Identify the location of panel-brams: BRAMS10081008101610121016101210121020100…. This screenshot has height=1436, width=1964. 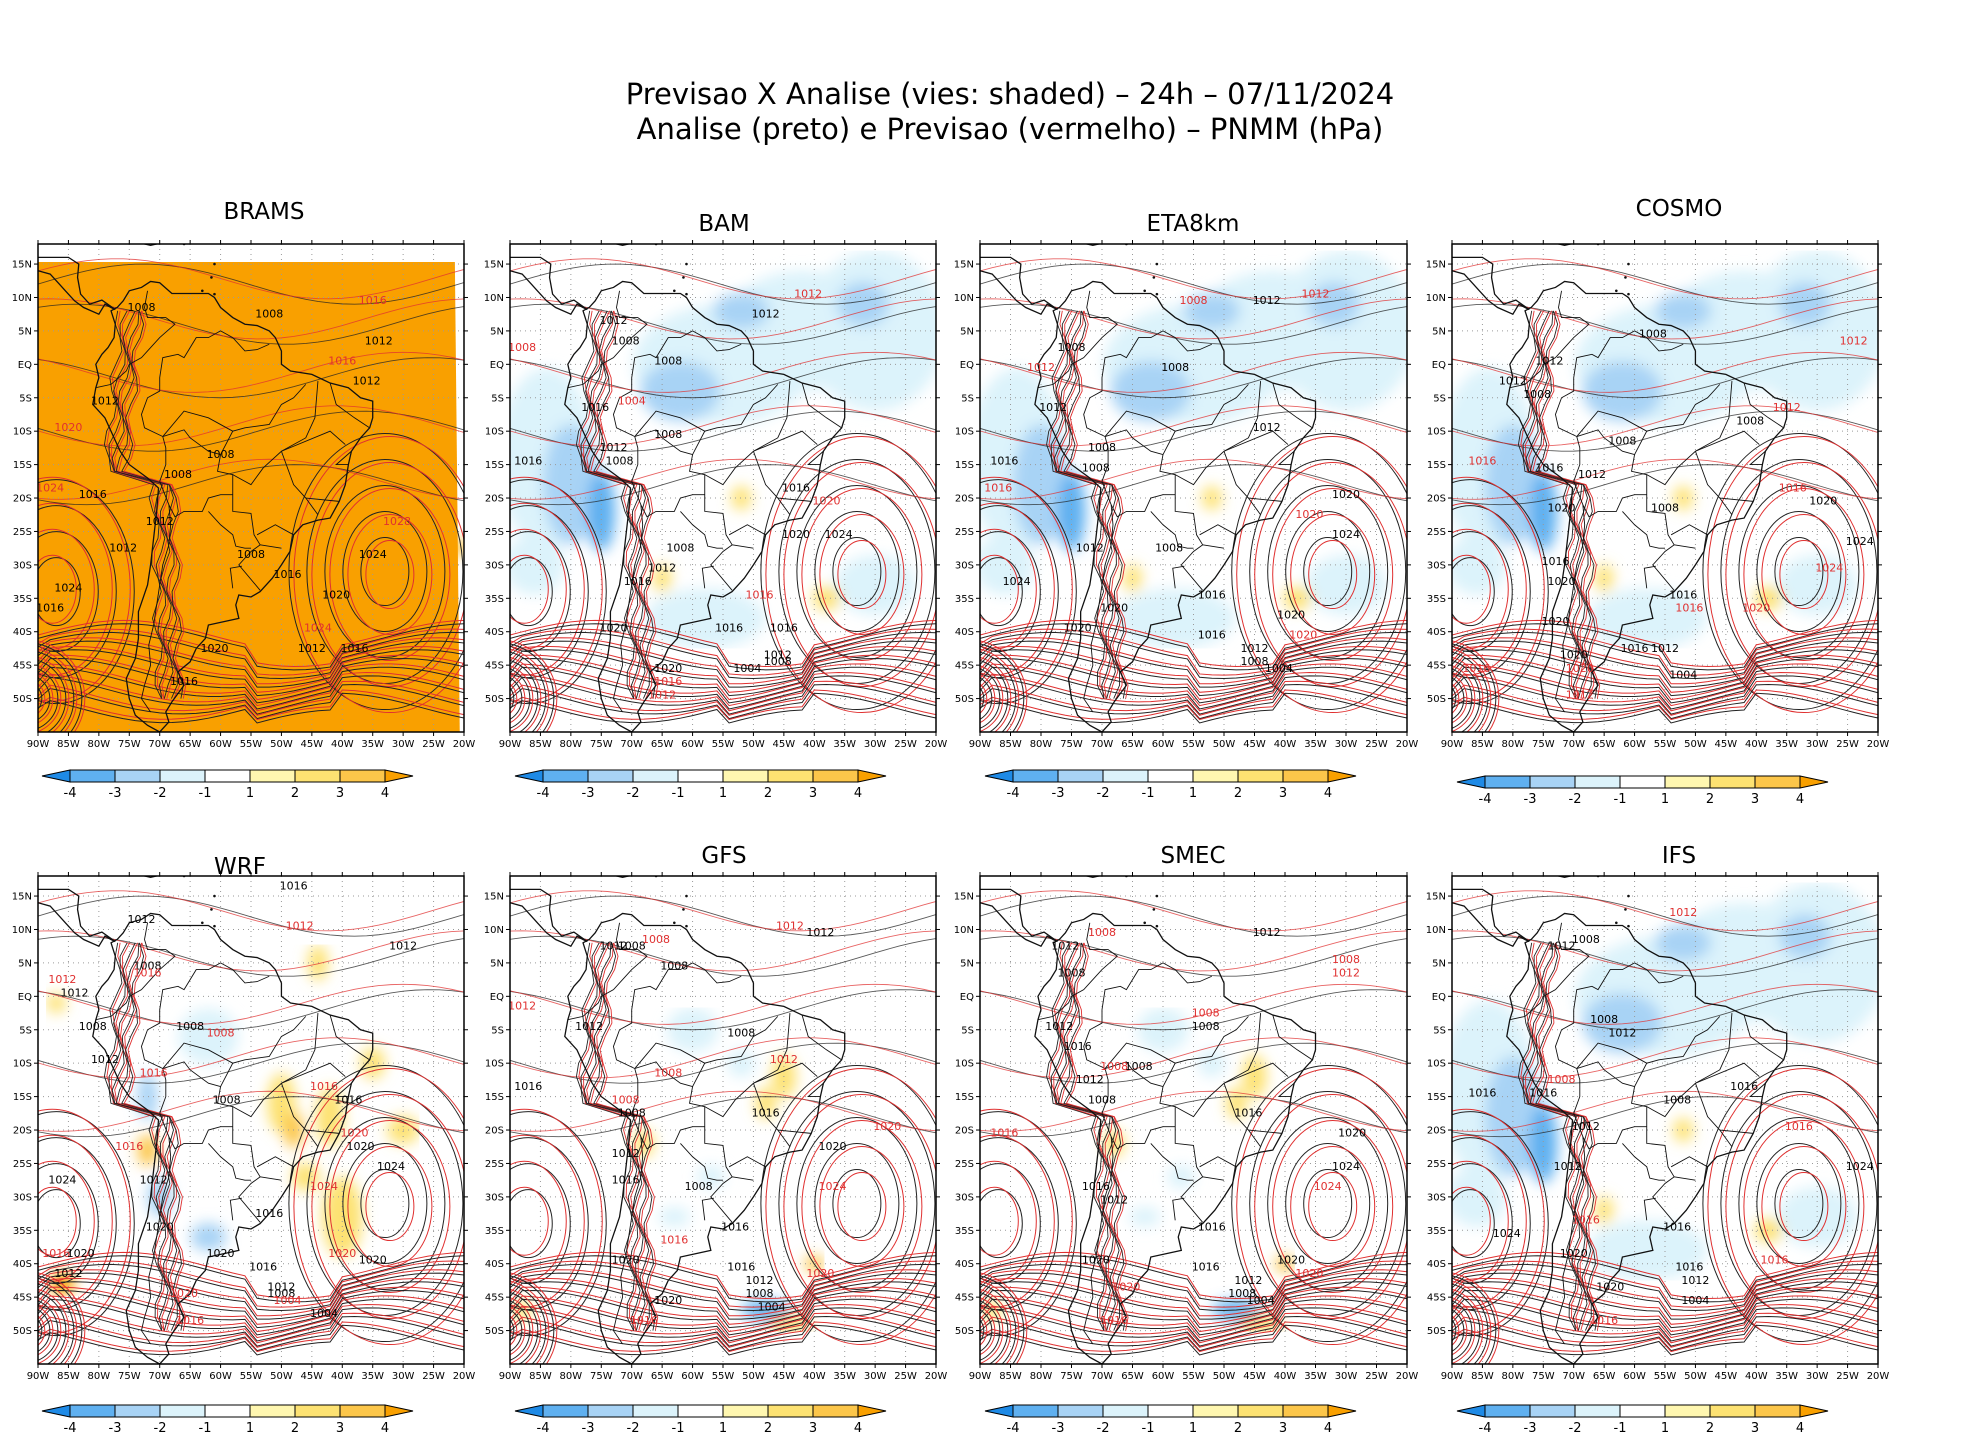
(244, 500).